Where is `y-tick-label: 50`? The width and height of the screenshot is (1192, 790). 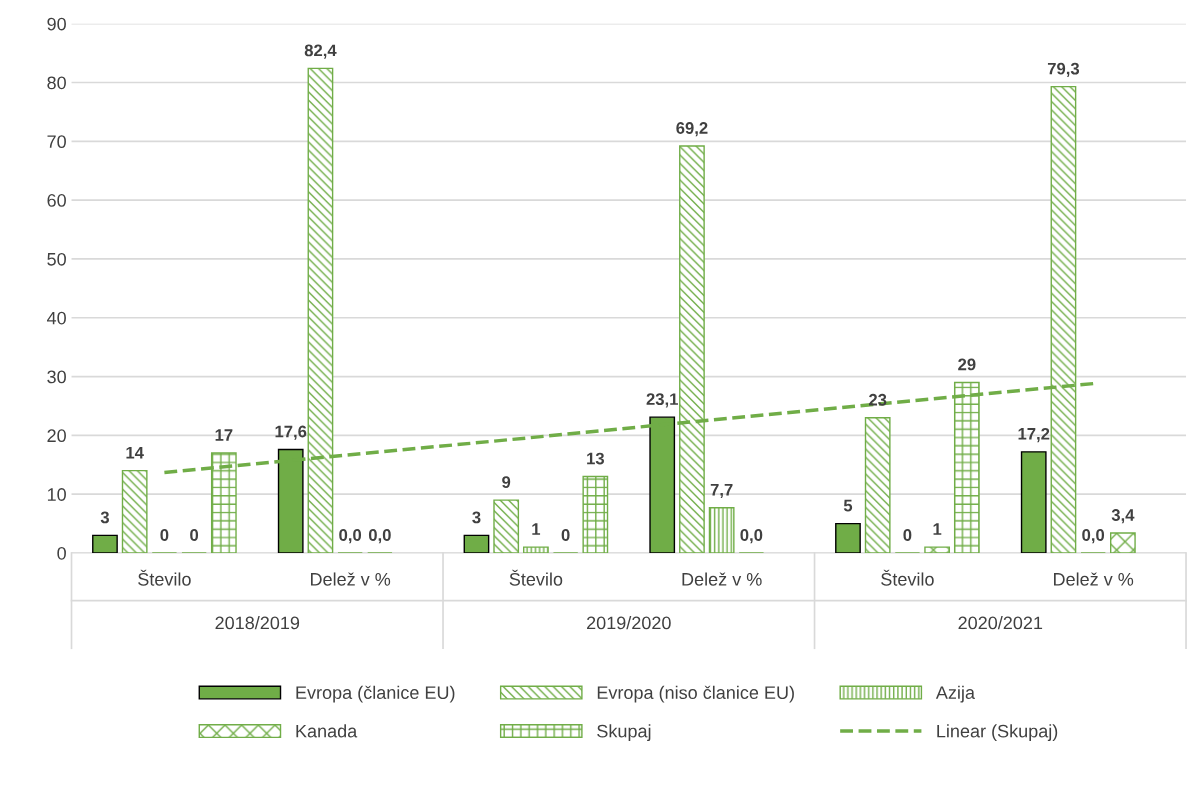
y-tick-label: 50 is located at coordinates (56, 259).